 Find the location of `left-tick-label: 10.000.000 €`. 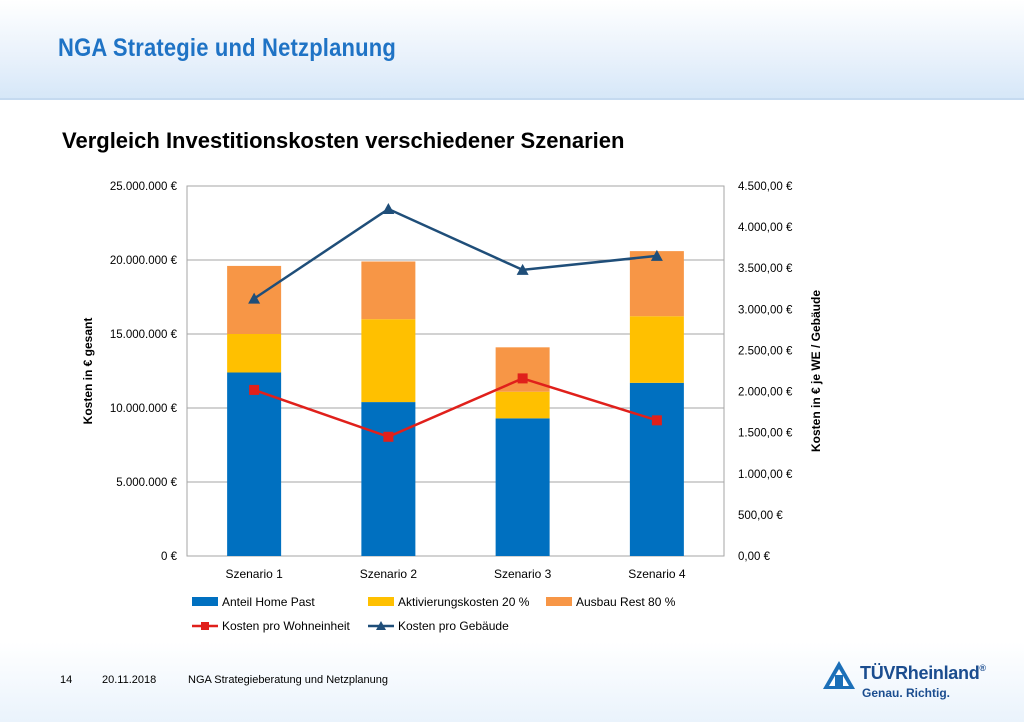

left-tick-label: 10.000.000 € is located at coordinates (144, 409).